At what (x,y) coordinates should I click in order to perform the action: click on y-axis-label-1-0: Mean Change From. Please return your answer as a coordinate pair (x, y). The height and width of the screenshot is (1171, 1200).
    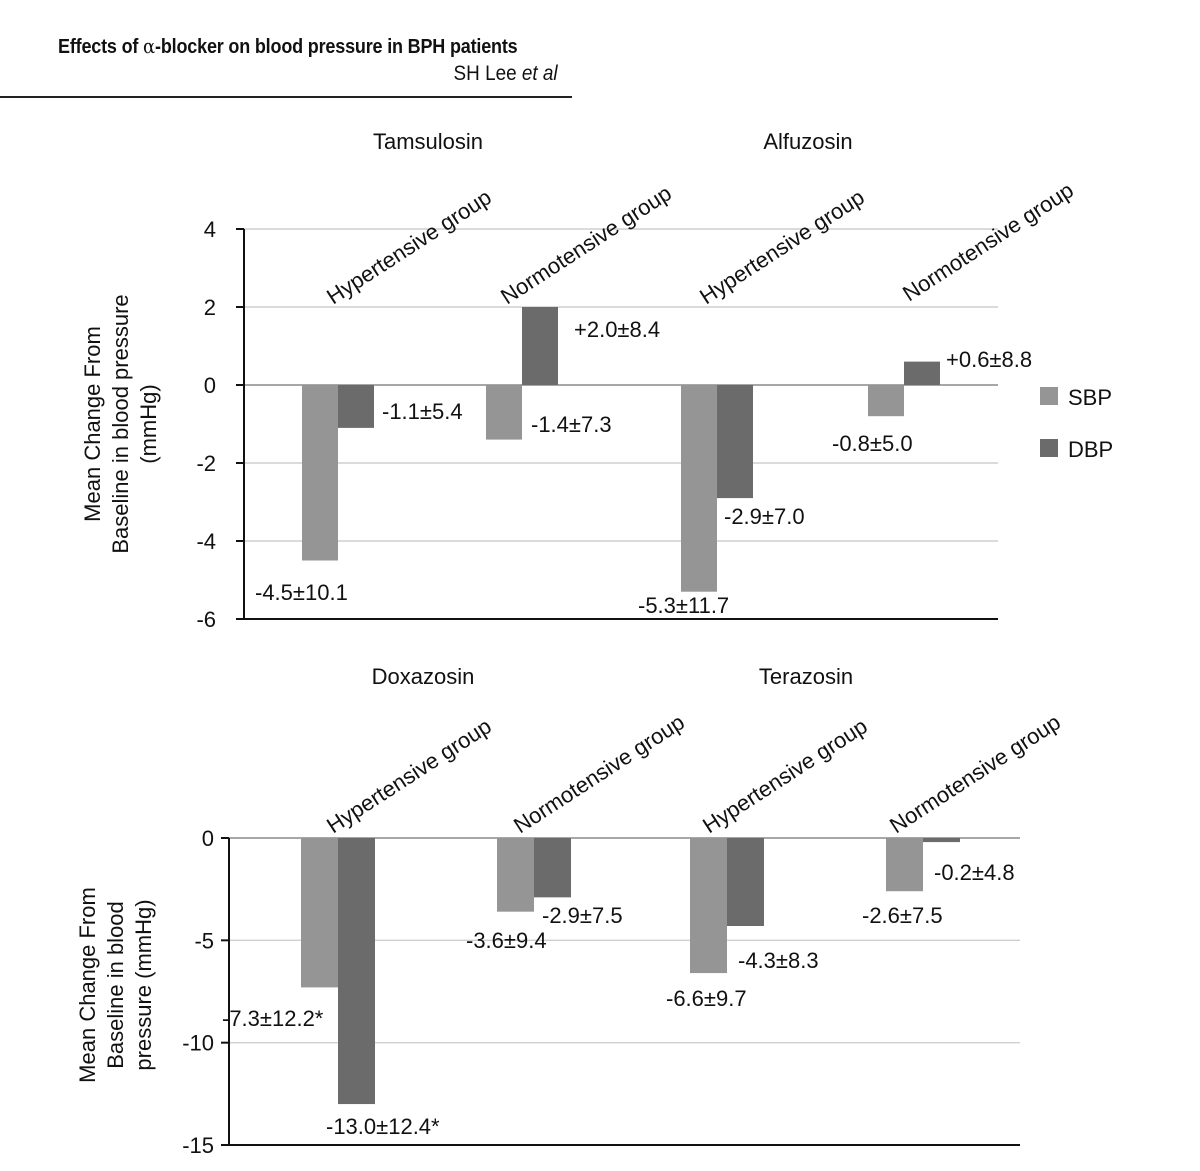
    Looking at the image, I should click on (87, 985).